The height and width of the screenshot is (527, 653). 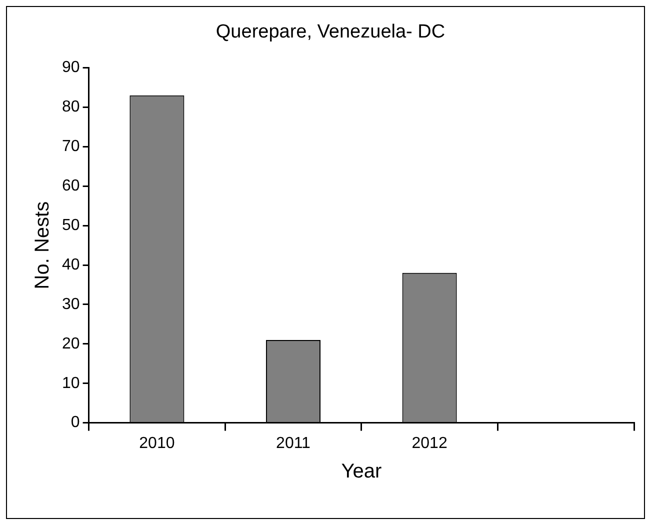 What do you see at coordinates (71, 304) in the screenshot?
I see `y-tick-label: 30` at bounding box center [71, 304].